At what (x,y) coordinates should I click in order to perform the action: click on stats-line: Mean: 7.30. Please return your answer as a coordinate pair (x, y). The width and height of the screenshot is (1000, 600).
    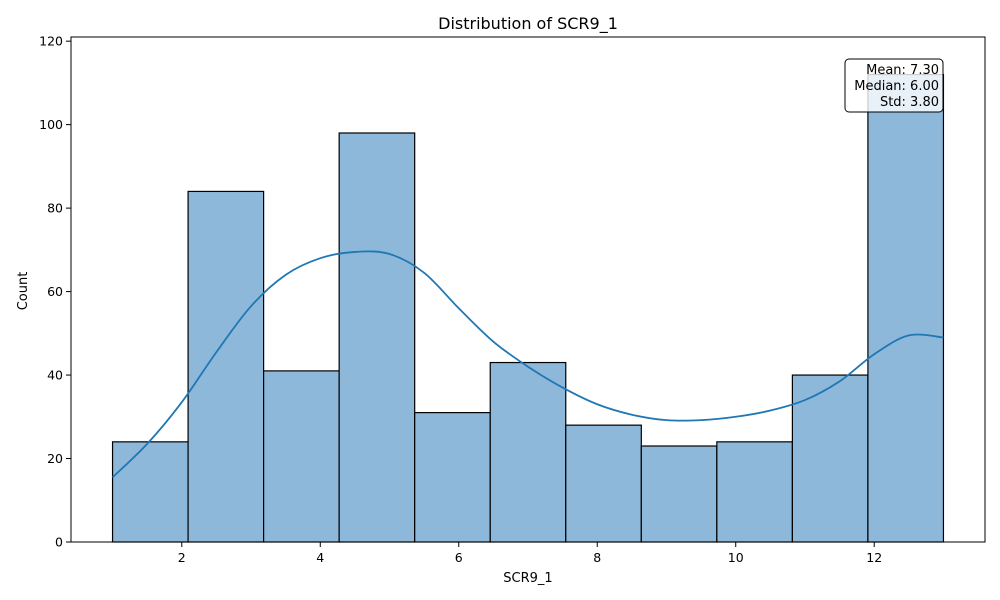
    Looking at the image, I should click on (902, 70).